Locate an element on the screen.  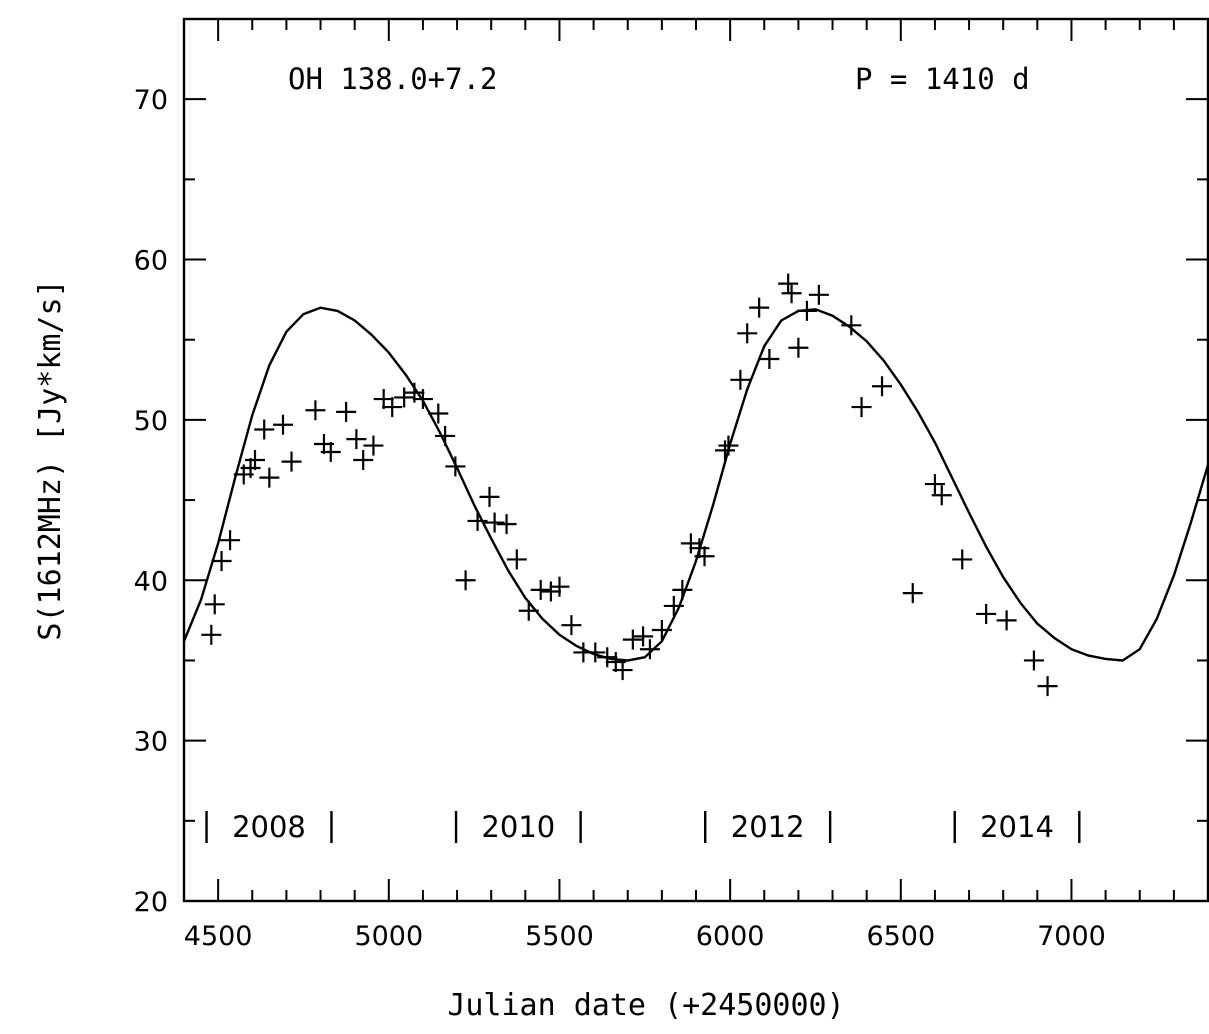
x-tick-label: 6000 is located at coordinates (730, 936).